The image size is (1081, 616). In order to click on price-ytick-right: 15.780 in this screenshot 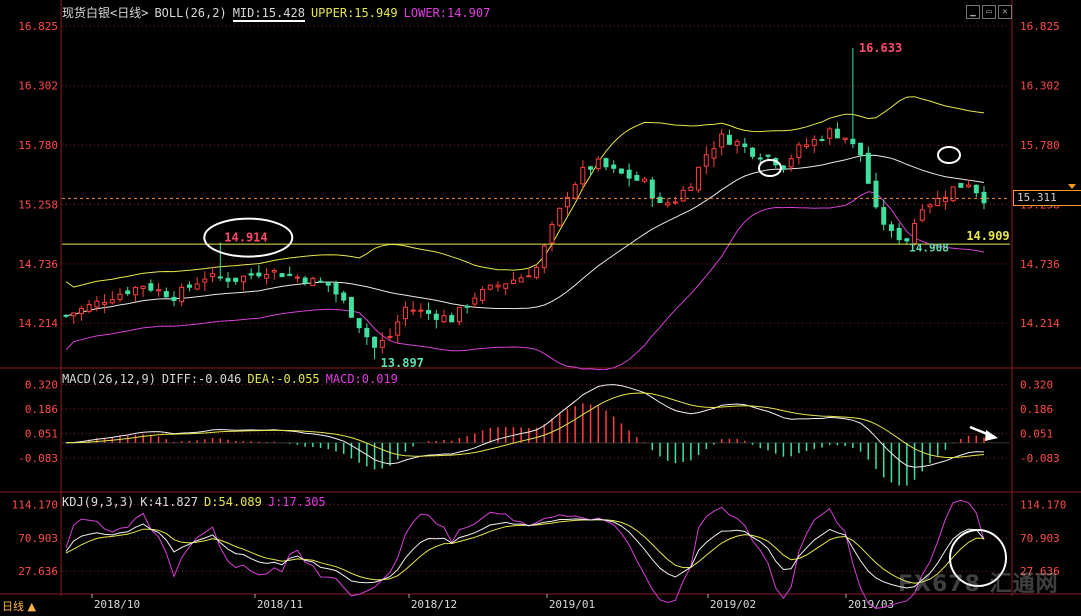, I will do `click(1040, 145)`.